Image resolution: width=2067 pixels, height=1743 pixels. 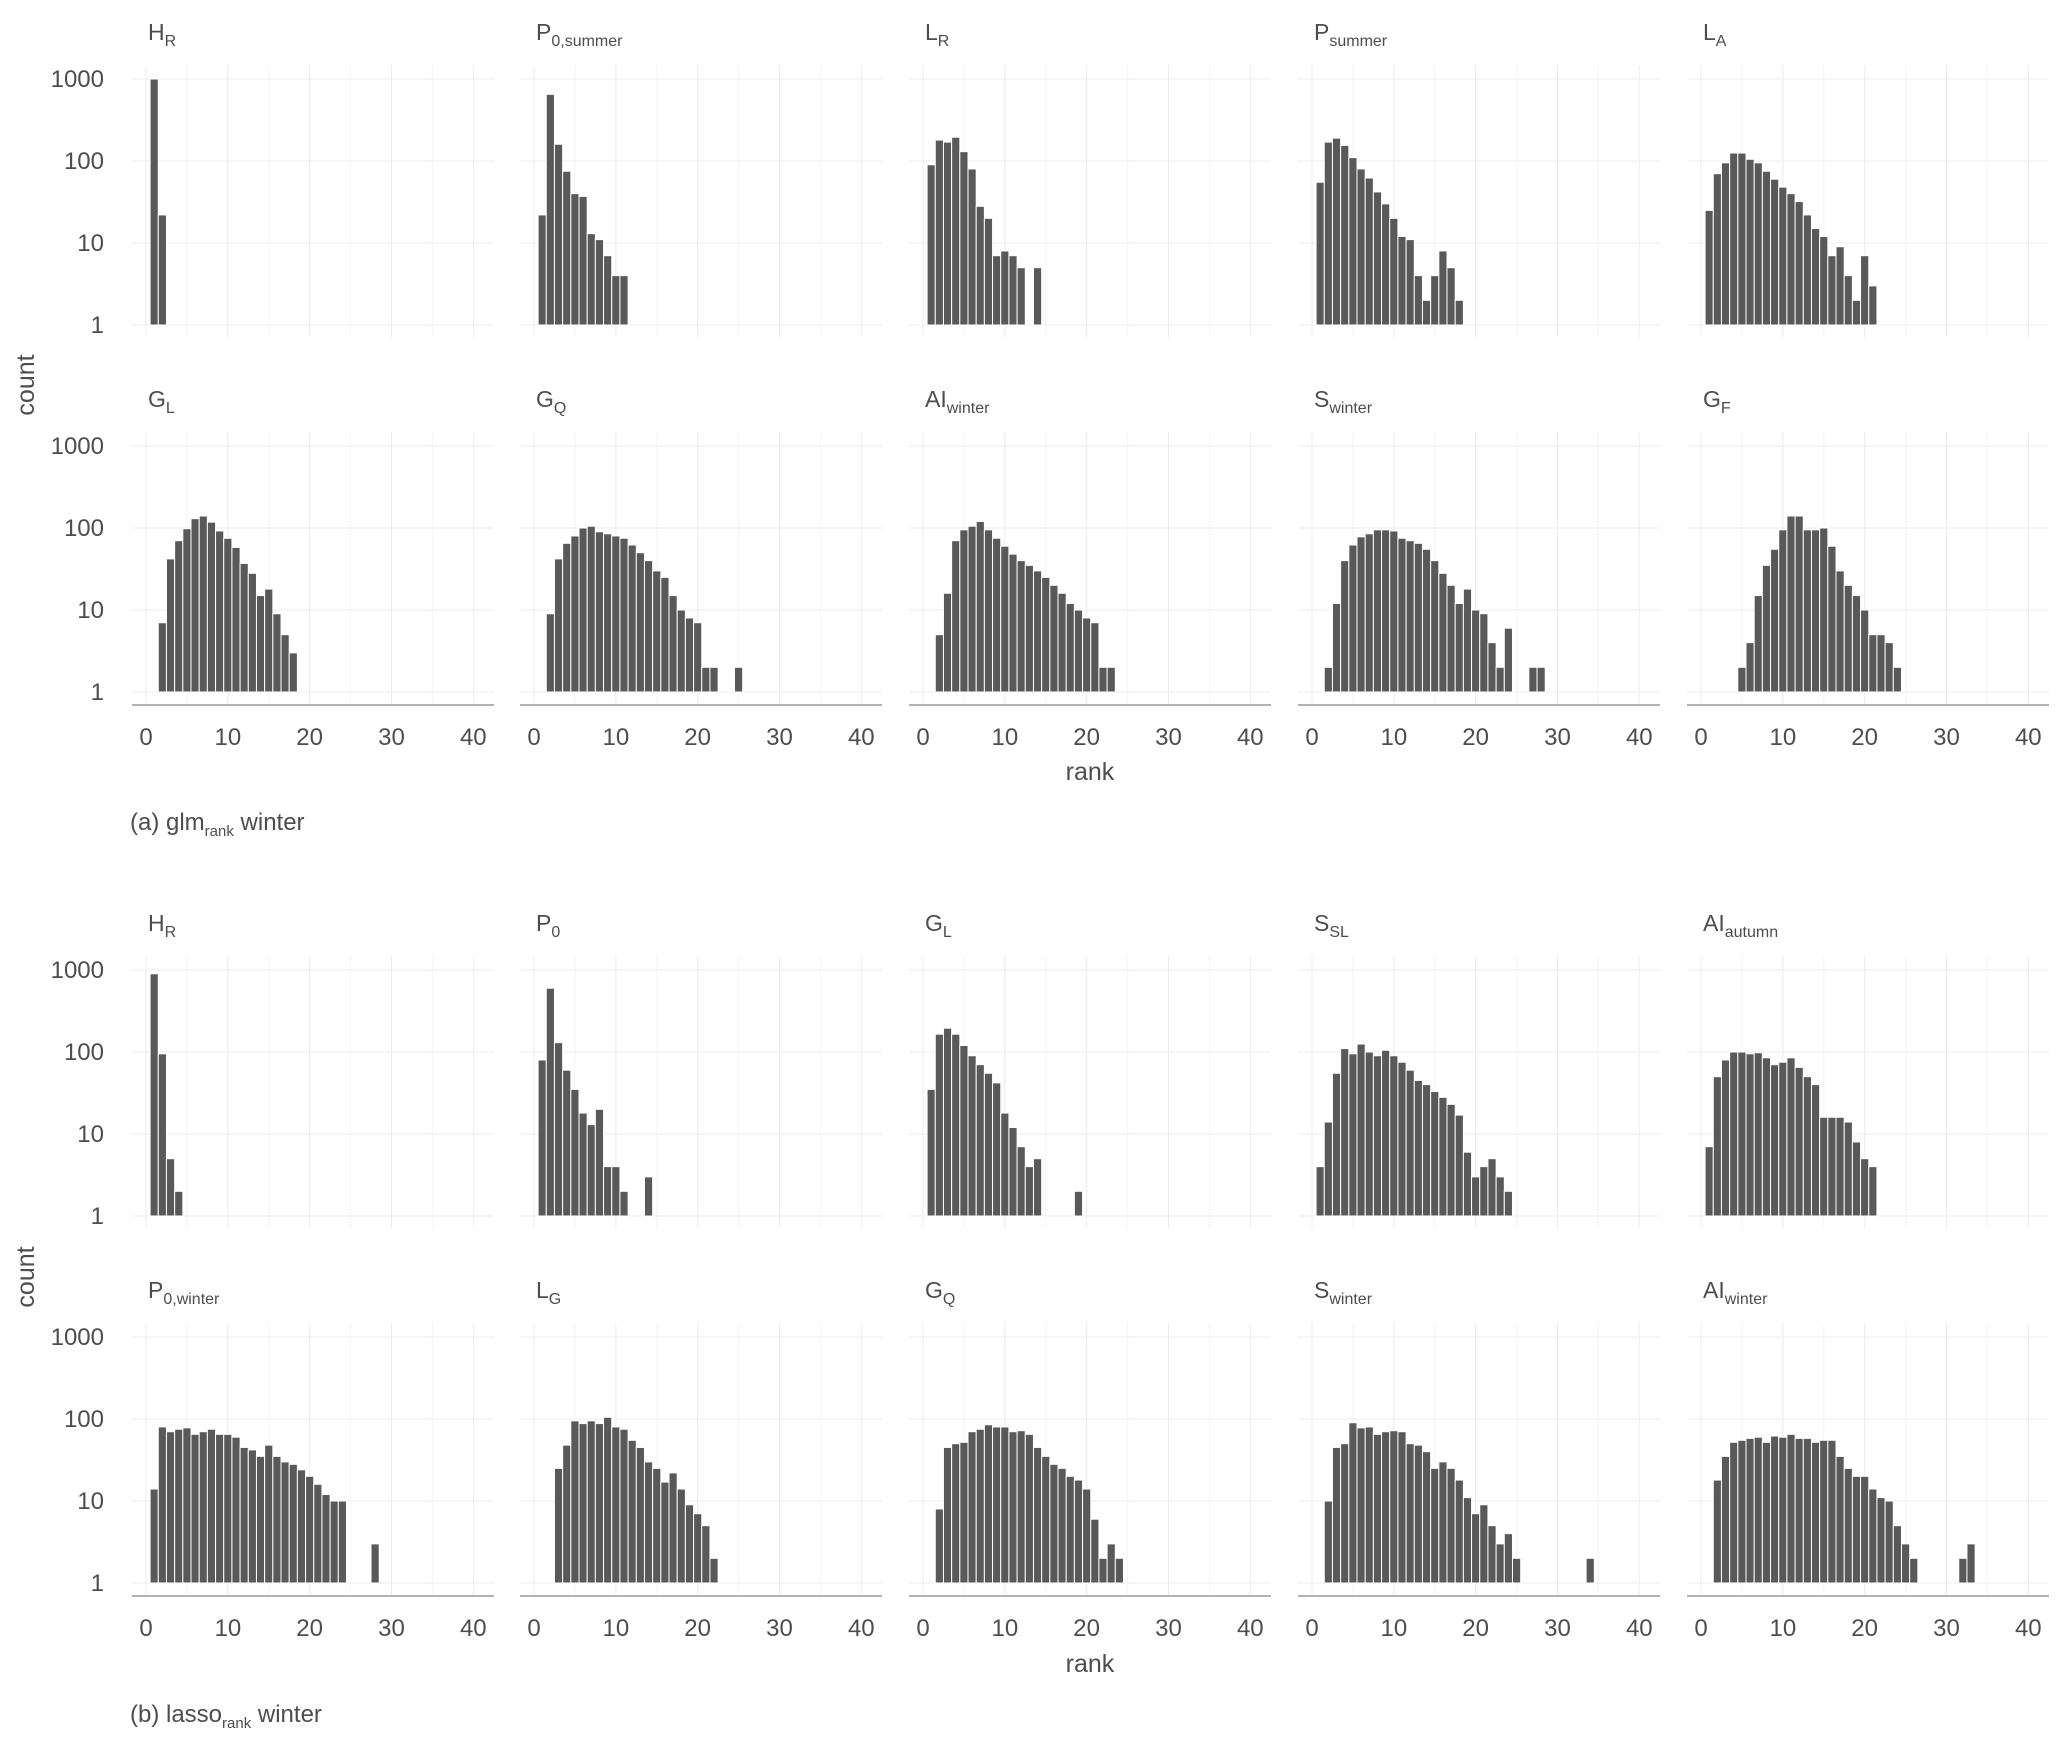 What do you see at coordinates (931, 32) in the screenshot?
I see `facet-strip-label-main: L` at bounding box center [931, 32].